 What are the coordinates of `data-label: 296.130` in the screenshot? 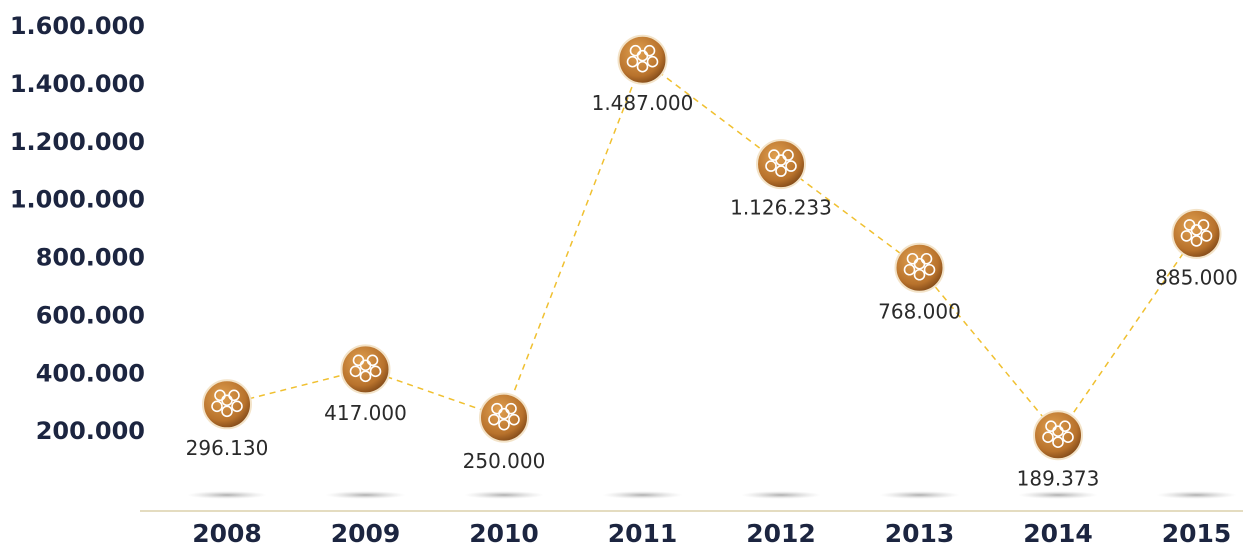 It's located at (227, 448).